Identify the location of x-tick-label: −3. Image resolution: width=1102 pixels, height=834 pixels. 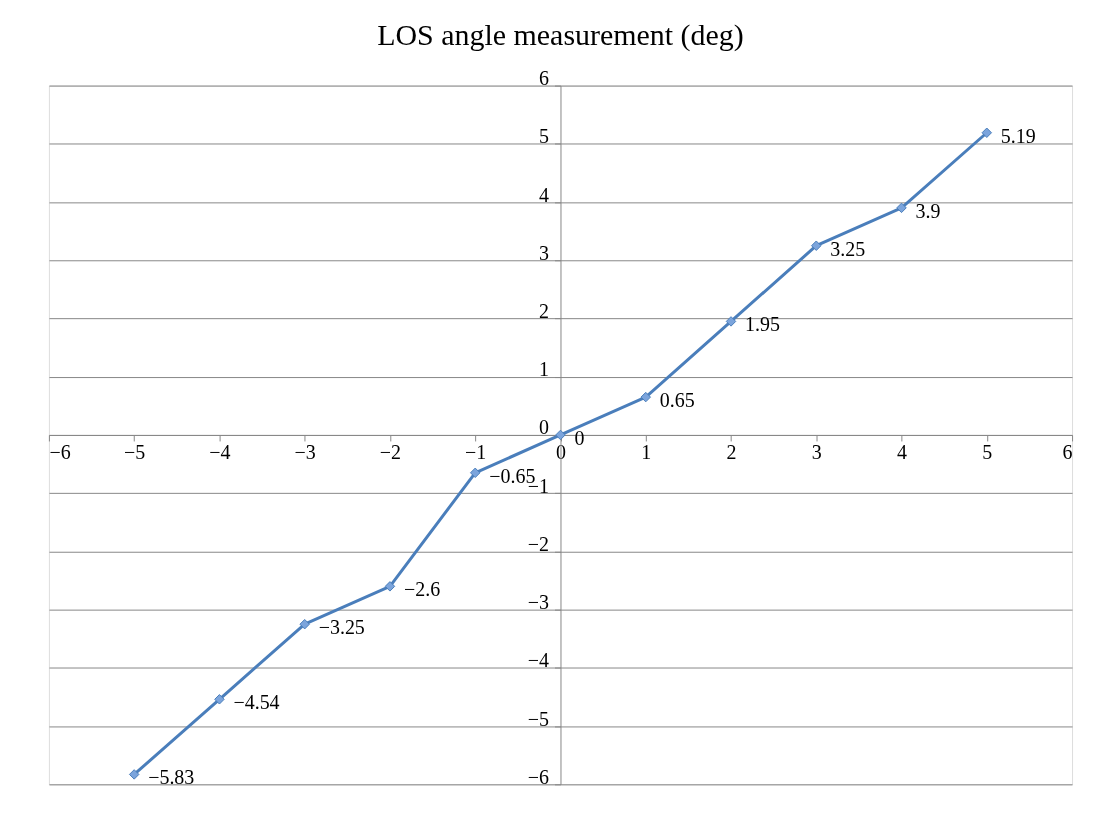
(305, 452).